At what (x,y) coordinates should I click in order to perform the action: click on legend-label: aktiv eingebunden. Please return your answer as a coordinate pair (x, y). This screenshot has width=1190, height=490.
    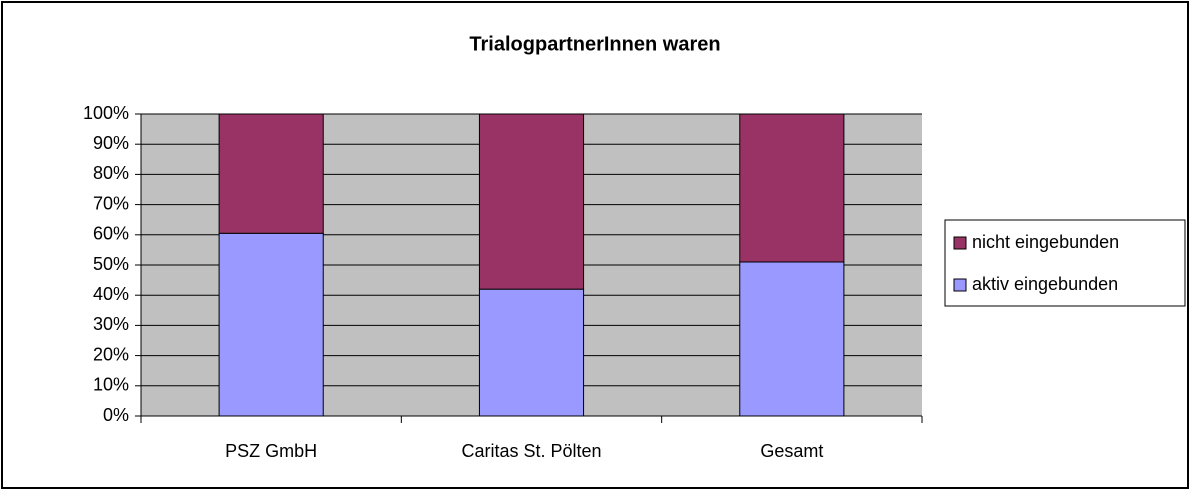
    Looking at the image, I should click on (1045, 284).